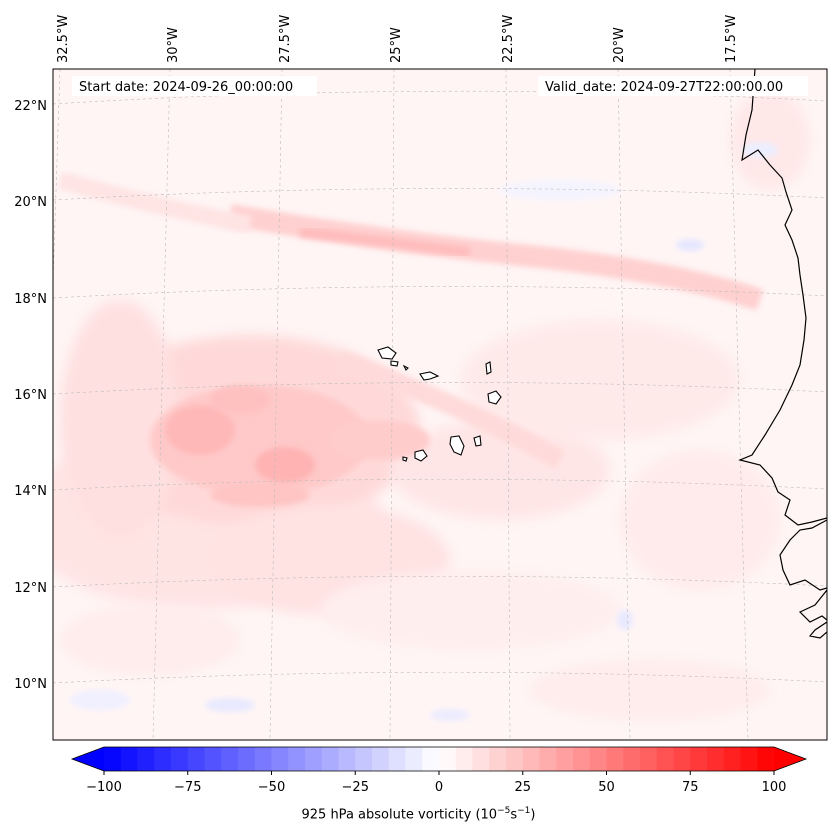 The height and width of the screenshot is (839, 837). Describe the element at coordinates (418, 814) in the screenshot. I see `colorbar-label: 925 hPa absolute vorticity (10−5s−1)` at that location.